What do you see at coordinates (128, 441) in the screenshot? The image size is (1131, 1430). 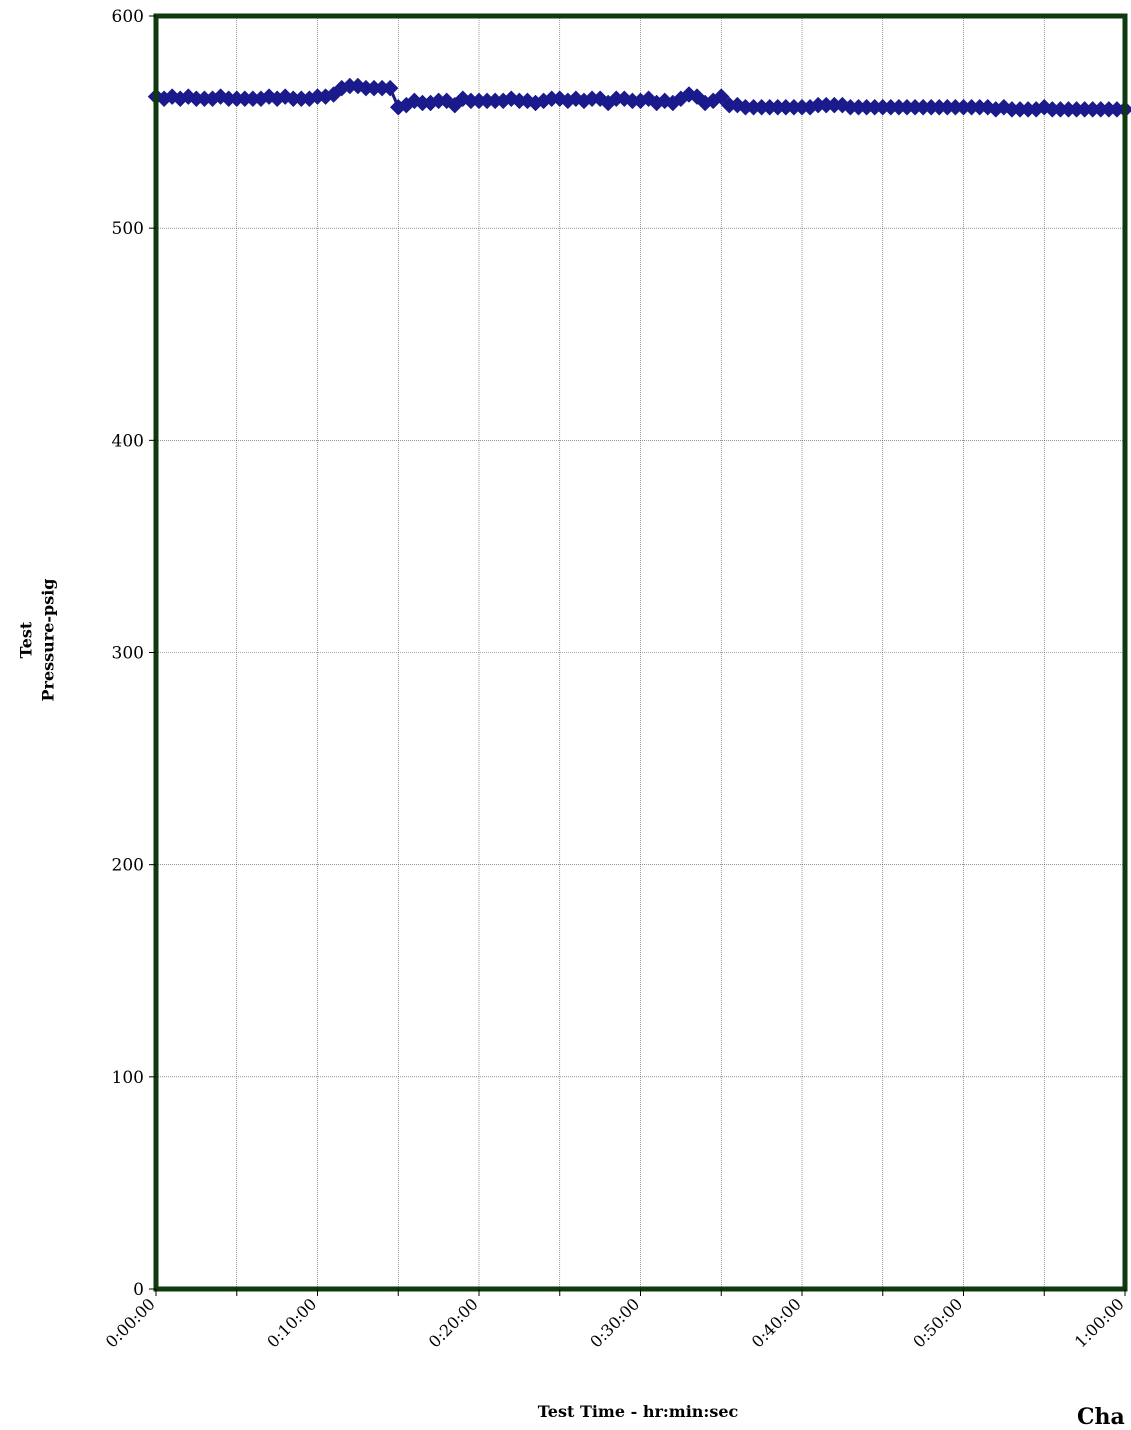 I see `y-tick-label: 400` at bounding box center [128, 441].